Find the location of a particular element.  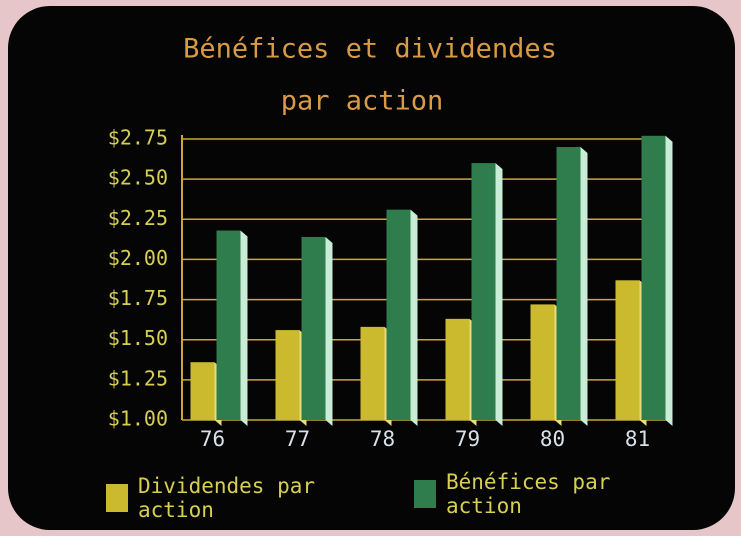

chart-title: par action is located at coordinates (362, 101).